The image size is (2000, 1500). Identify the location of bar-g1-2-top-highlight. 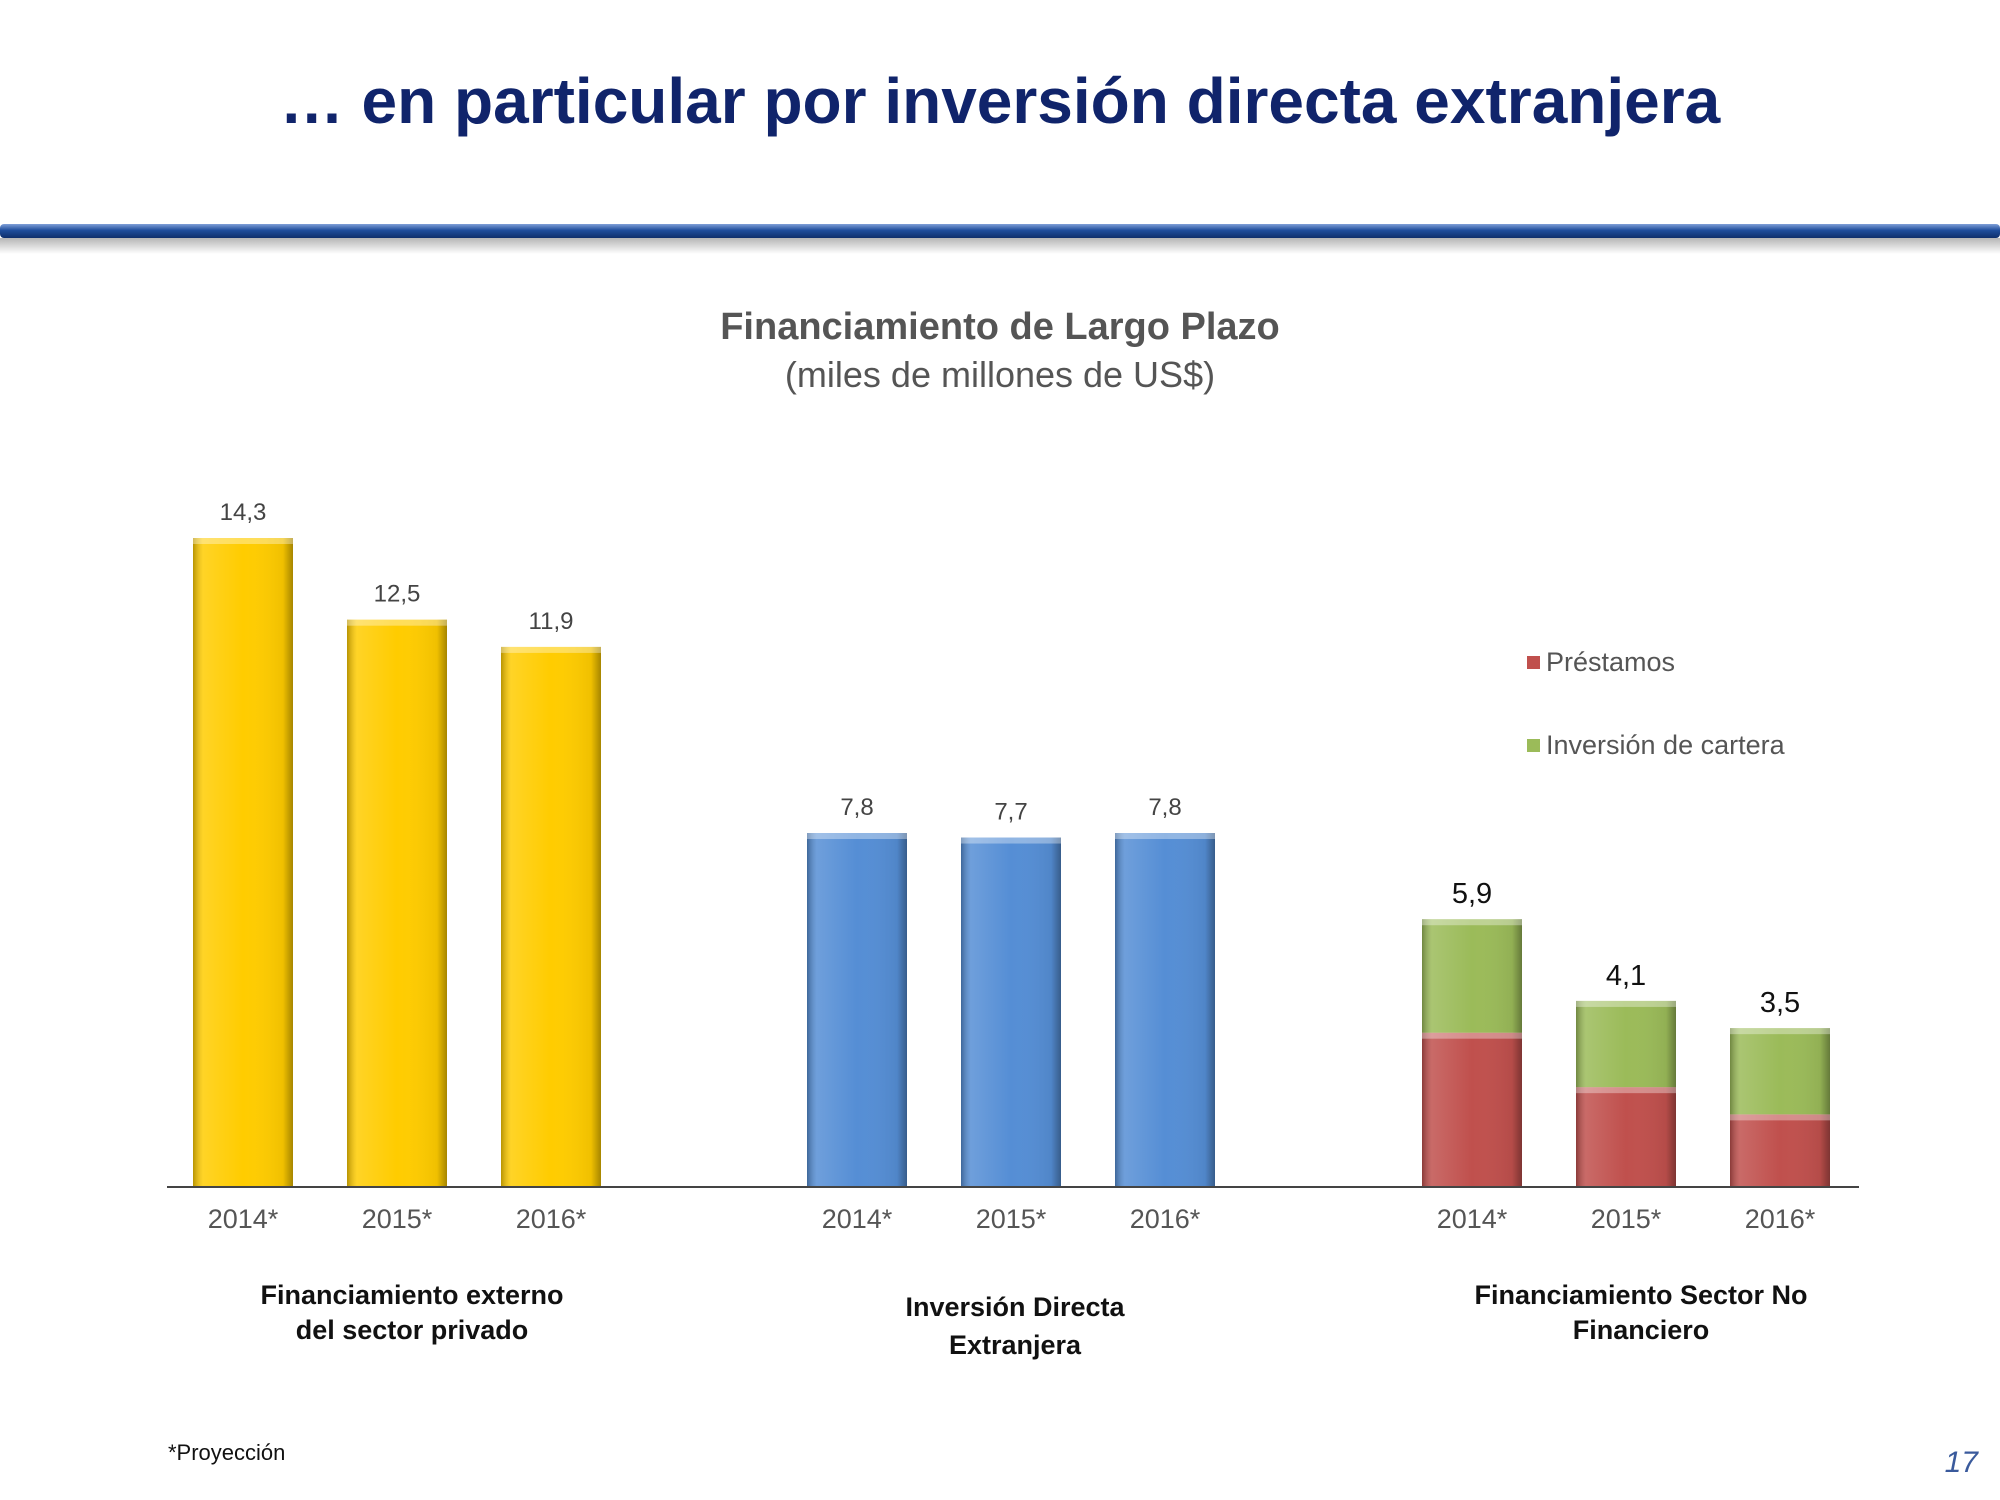
(397, 622).